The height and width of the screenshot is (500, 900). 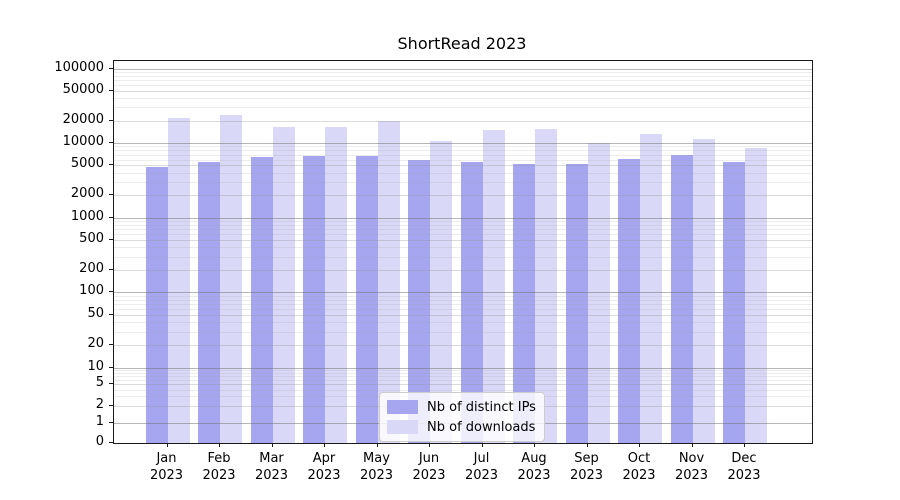 What do you see at coordinates (493, 286) in the screenshot?
I see `bar-downloads-jul` at bounding box center [493, 286].